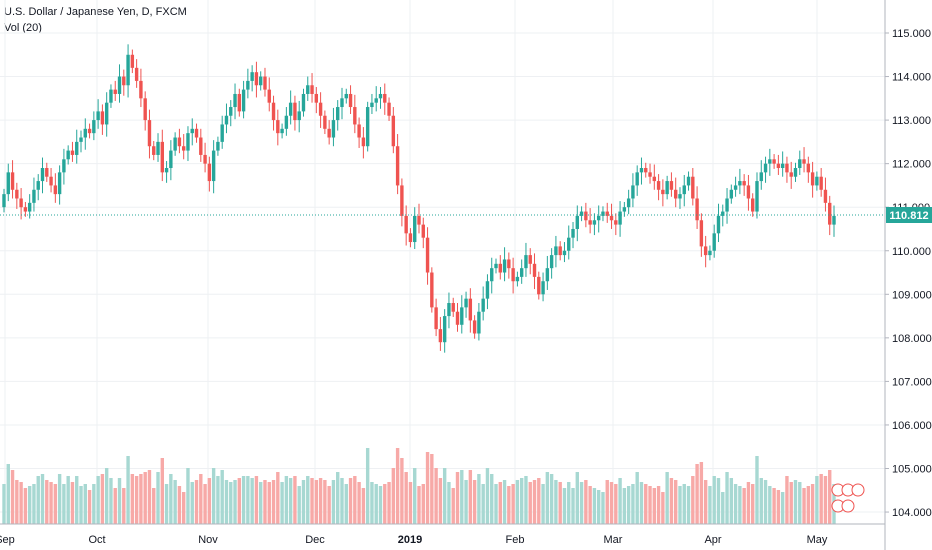  What do you see at coordinates (515, 540) in the screenshot?
I see `time-tick-label: Feb` at bounding box center [515, 540].